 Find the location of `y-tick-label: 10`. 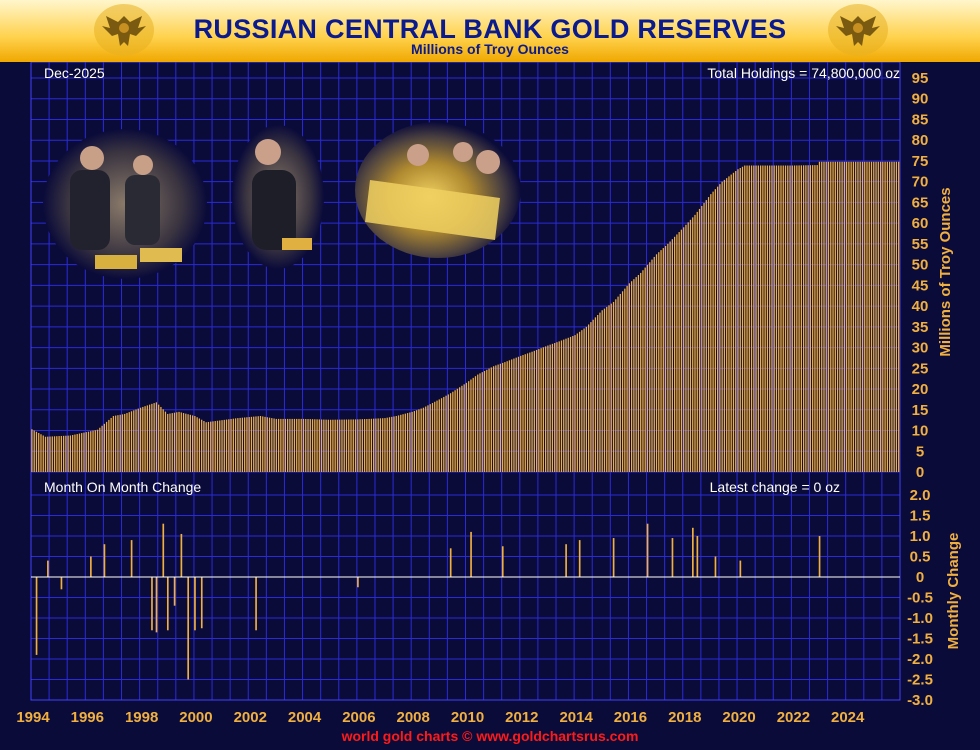

y-tick-label: 10 is located at coordinates (920, 431).